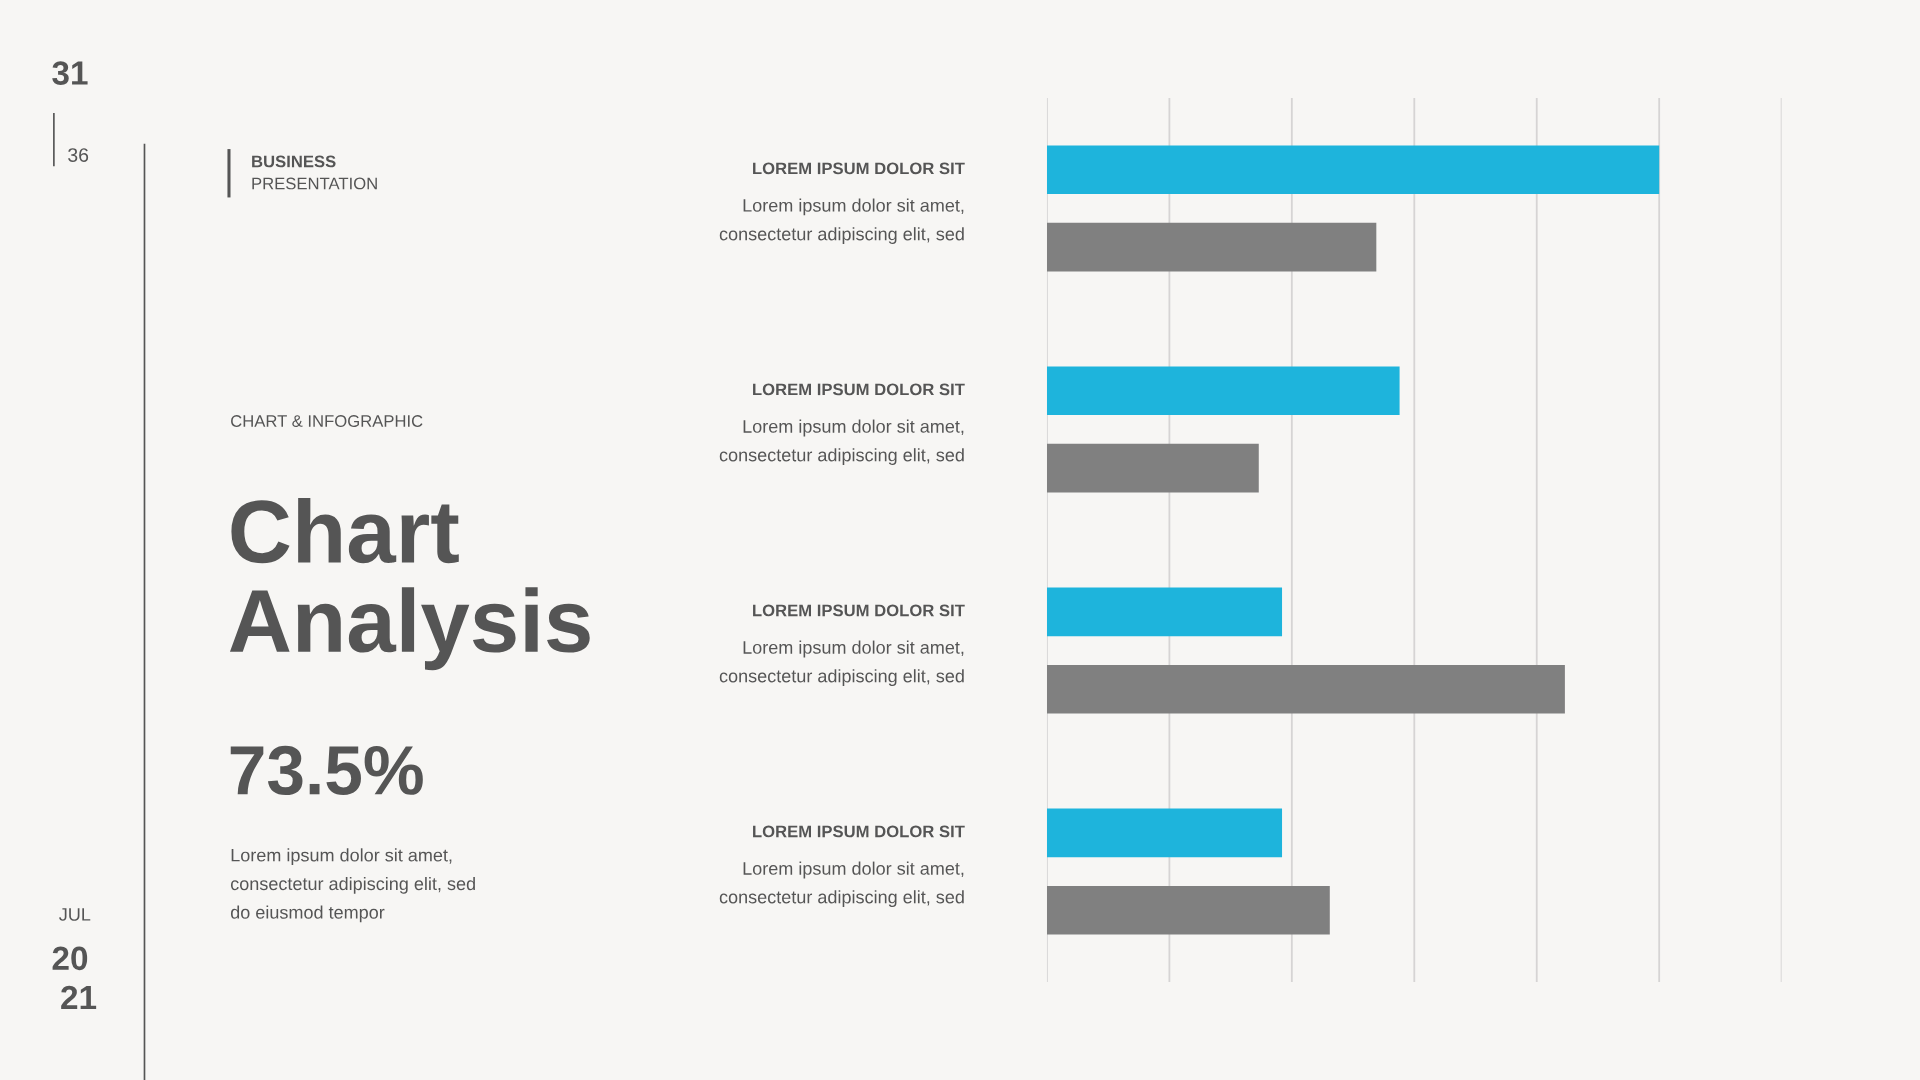 The image size is (1920, 1080). I want to click on text: BUSINESS, so click(294, 161).